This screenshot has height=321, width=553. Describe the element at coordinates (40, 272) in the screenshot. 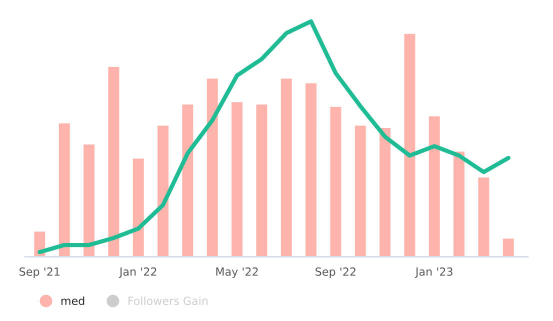

I see `x-tick-label: Sep '21` at that location.